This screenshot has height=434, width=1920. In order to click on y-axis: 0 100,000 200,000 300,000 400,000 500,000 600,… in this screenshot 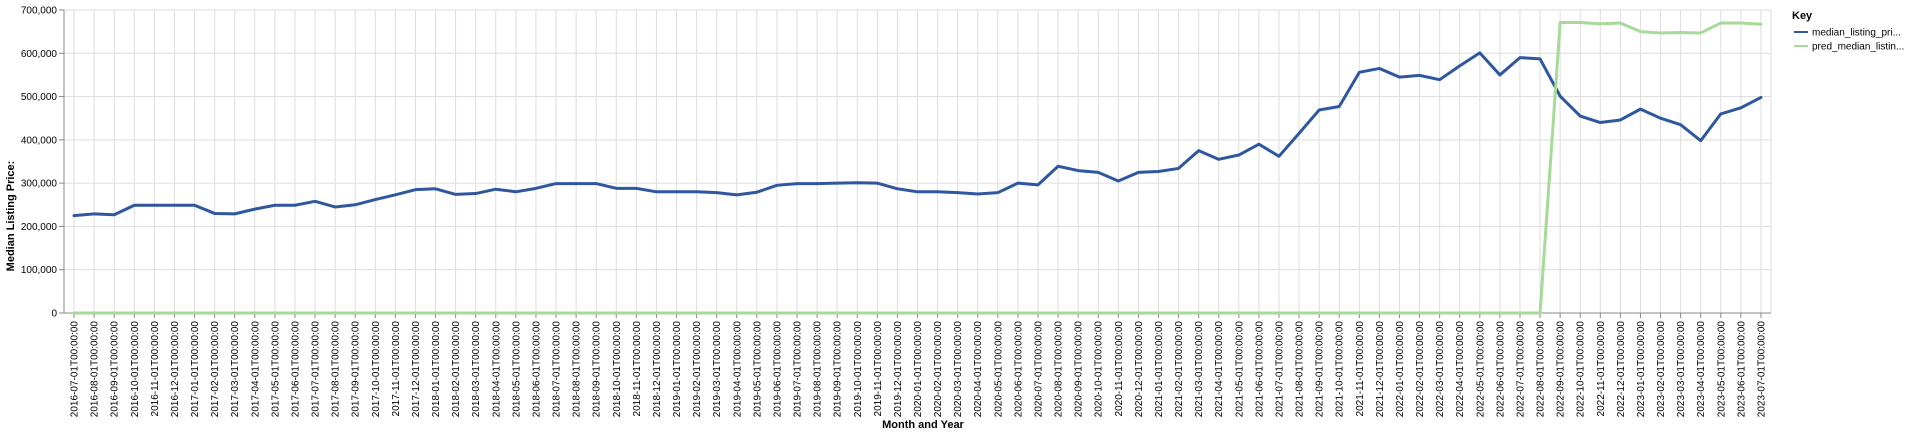, I will do `click(43, 163)`.